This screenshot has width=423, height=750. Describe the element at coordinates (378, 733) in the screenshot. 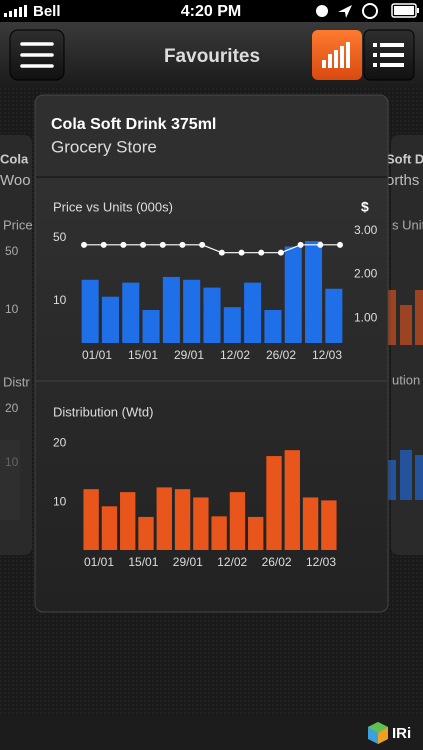

I see `logo-mark` at that location.